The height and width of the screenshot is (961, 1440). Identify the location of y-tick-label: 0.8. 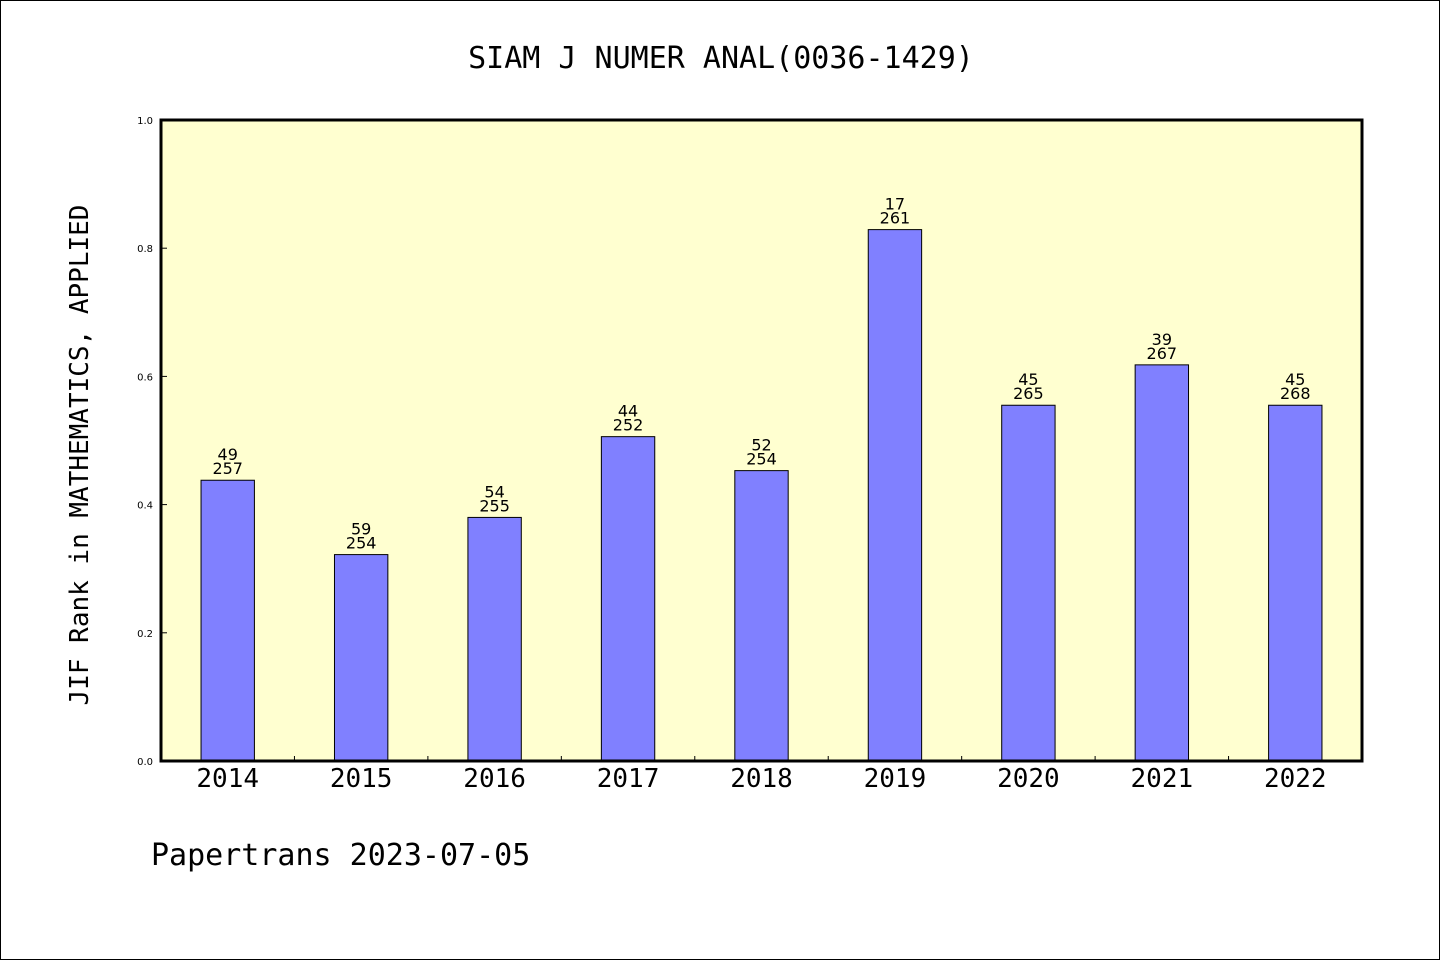
(145, 249).